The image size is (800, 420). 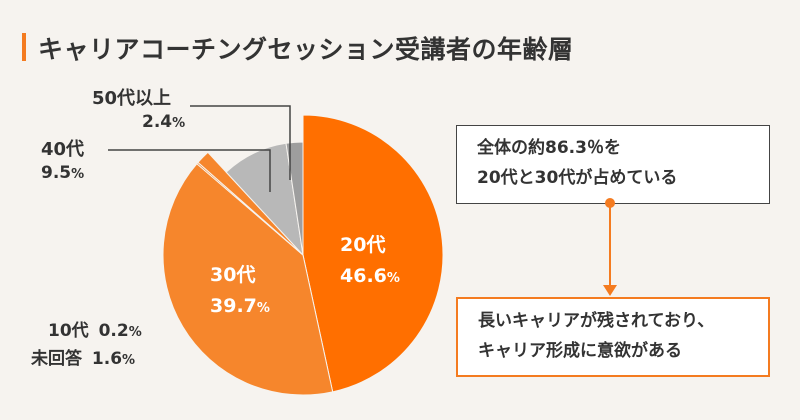 I want to click on callout-summary-line1: 全体の約86.3％を, so click(x=549, y=148).